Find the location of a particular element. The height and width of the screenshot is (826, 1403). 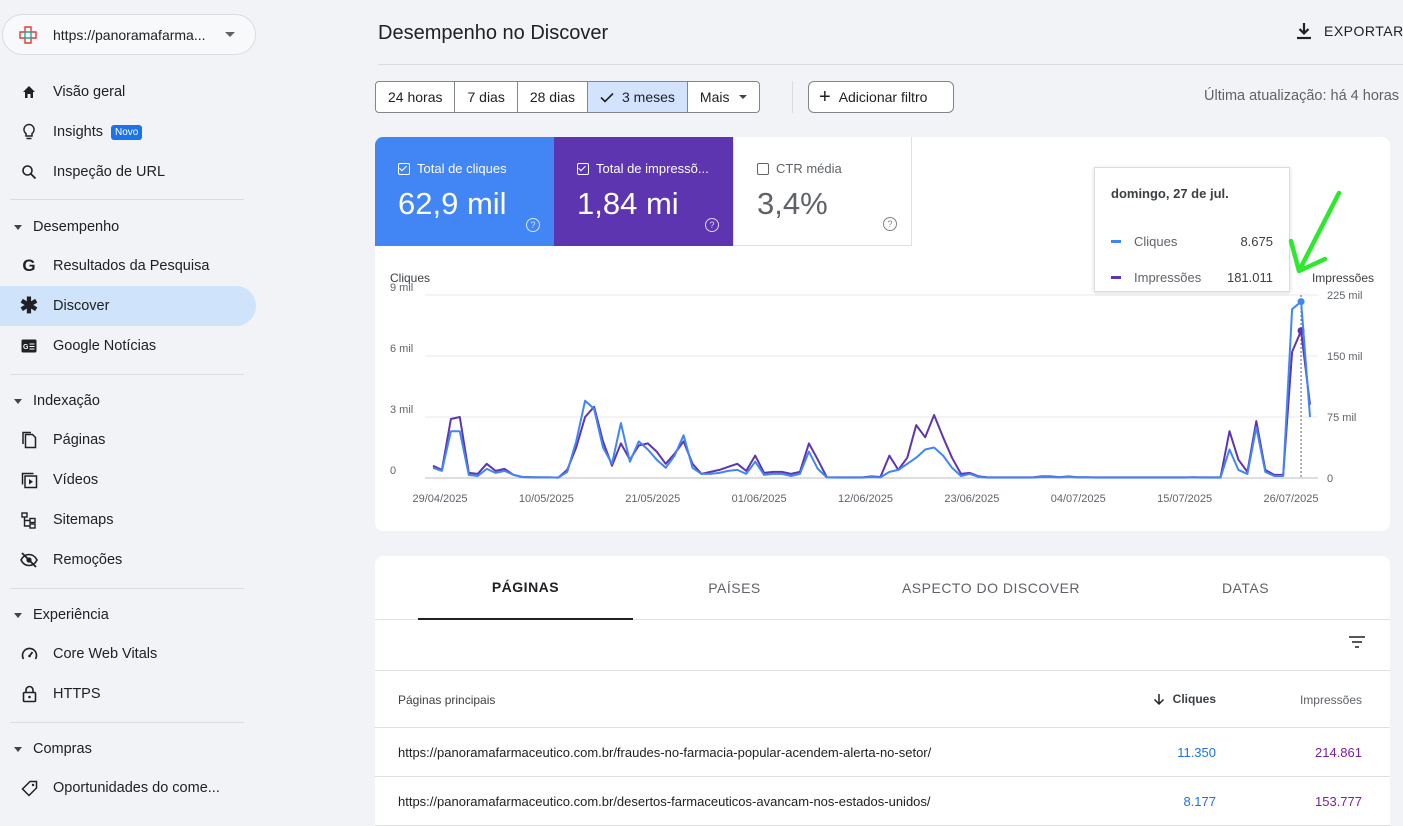

tooltip-value: 8.675 is located at coordinates (1256, 241).